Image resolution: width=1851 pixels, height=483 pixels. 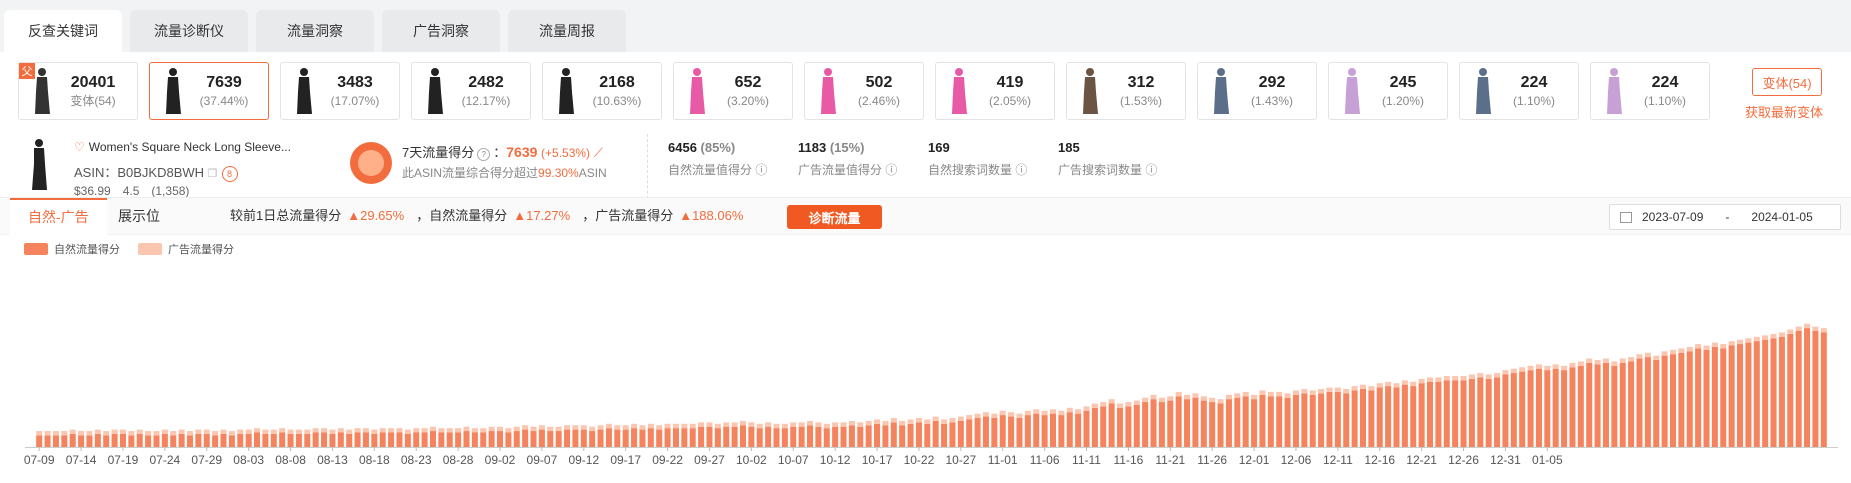 I want to click on trend-icon: ⟋, so click(x=598, y=152).